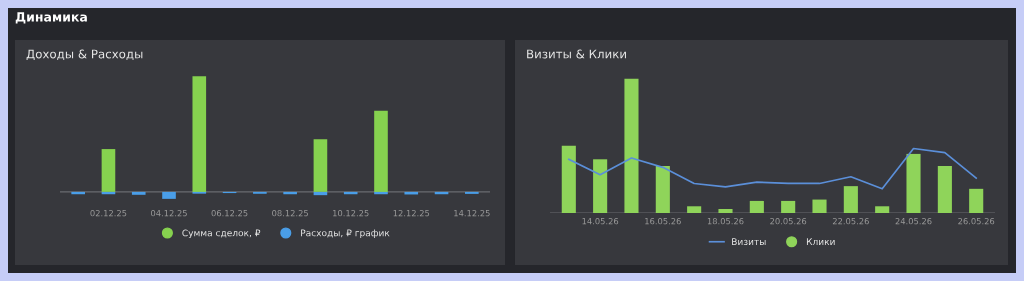 This screenshot has height=281, width=1024. What do you see at coordinates (290, 213) in the screenshot?
I see `x-tick-label: 08.12.25` at bounding box center [290, 213].